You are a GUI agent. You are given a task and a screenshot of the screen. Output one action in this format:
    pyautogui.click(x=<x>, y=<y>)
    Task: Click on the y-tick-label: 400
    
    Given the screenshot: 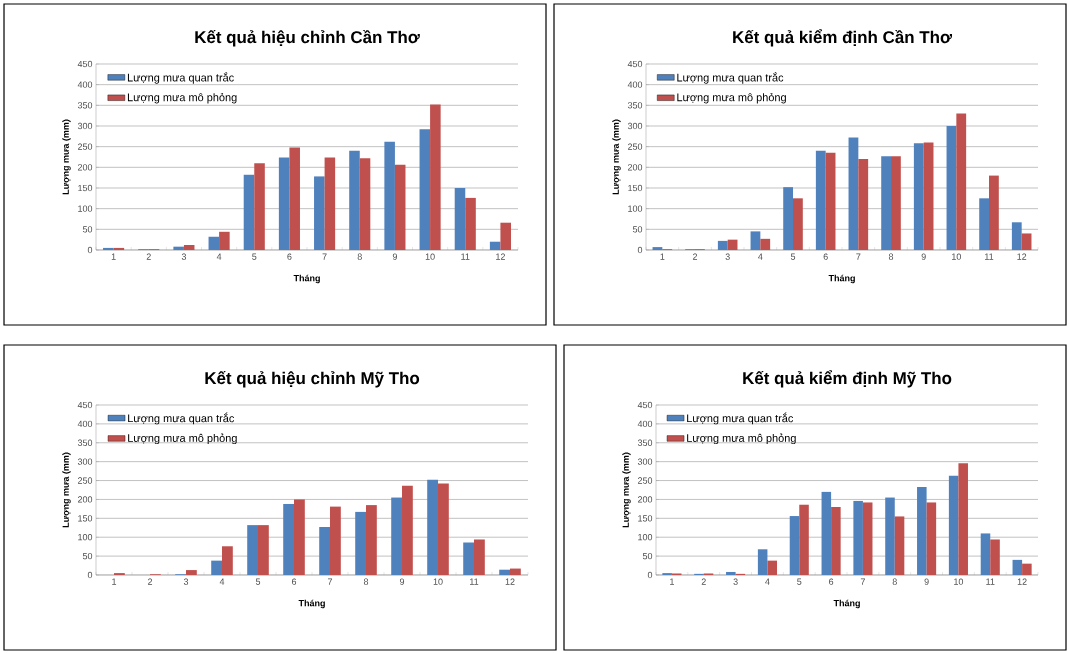 What is the action you would take?
    pyautogui.click(x=645, y=424)
    